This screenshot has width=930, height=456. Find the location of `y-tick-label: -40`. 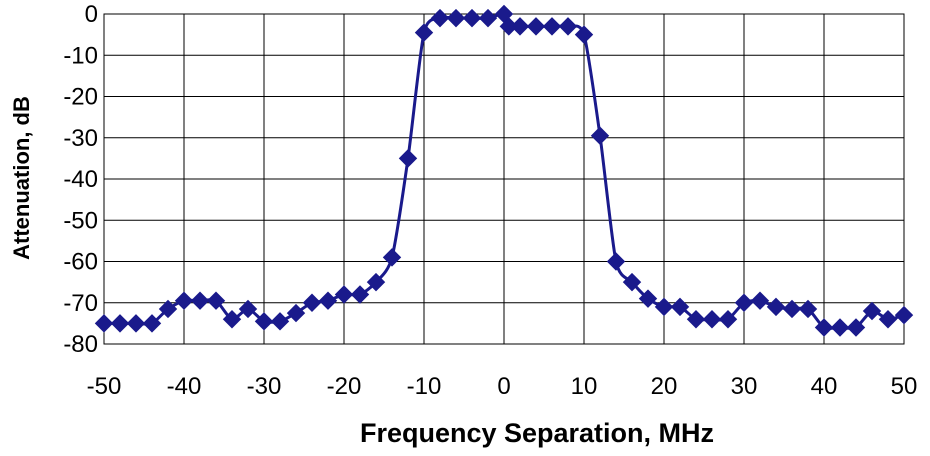

y-tick-label: -40 is located at coordinates (80, 179).